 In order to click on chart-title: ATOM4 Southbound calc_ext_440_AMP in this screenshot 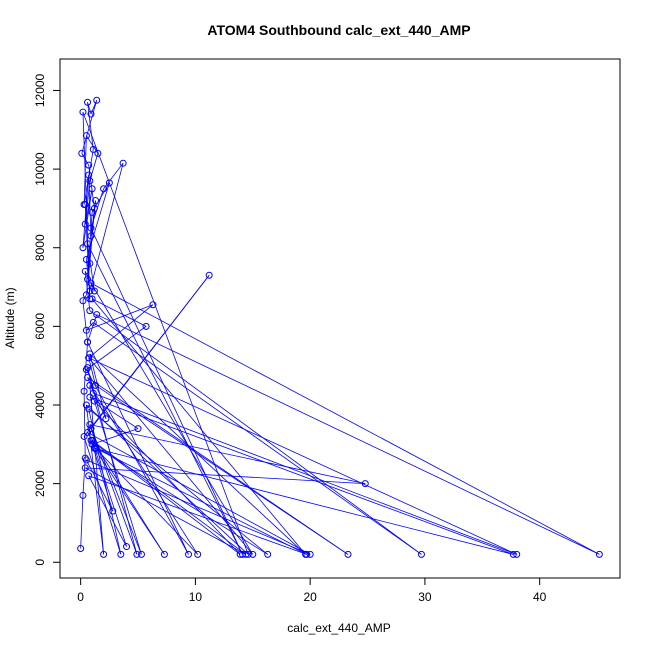, I will do `click(338, 30)`.